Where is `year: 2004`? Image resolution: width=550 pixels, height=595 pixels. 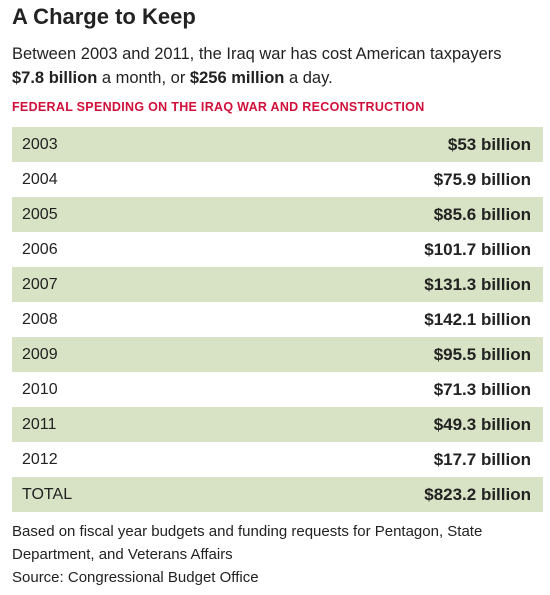 year: 2004 is located at coordinates (40, 179).